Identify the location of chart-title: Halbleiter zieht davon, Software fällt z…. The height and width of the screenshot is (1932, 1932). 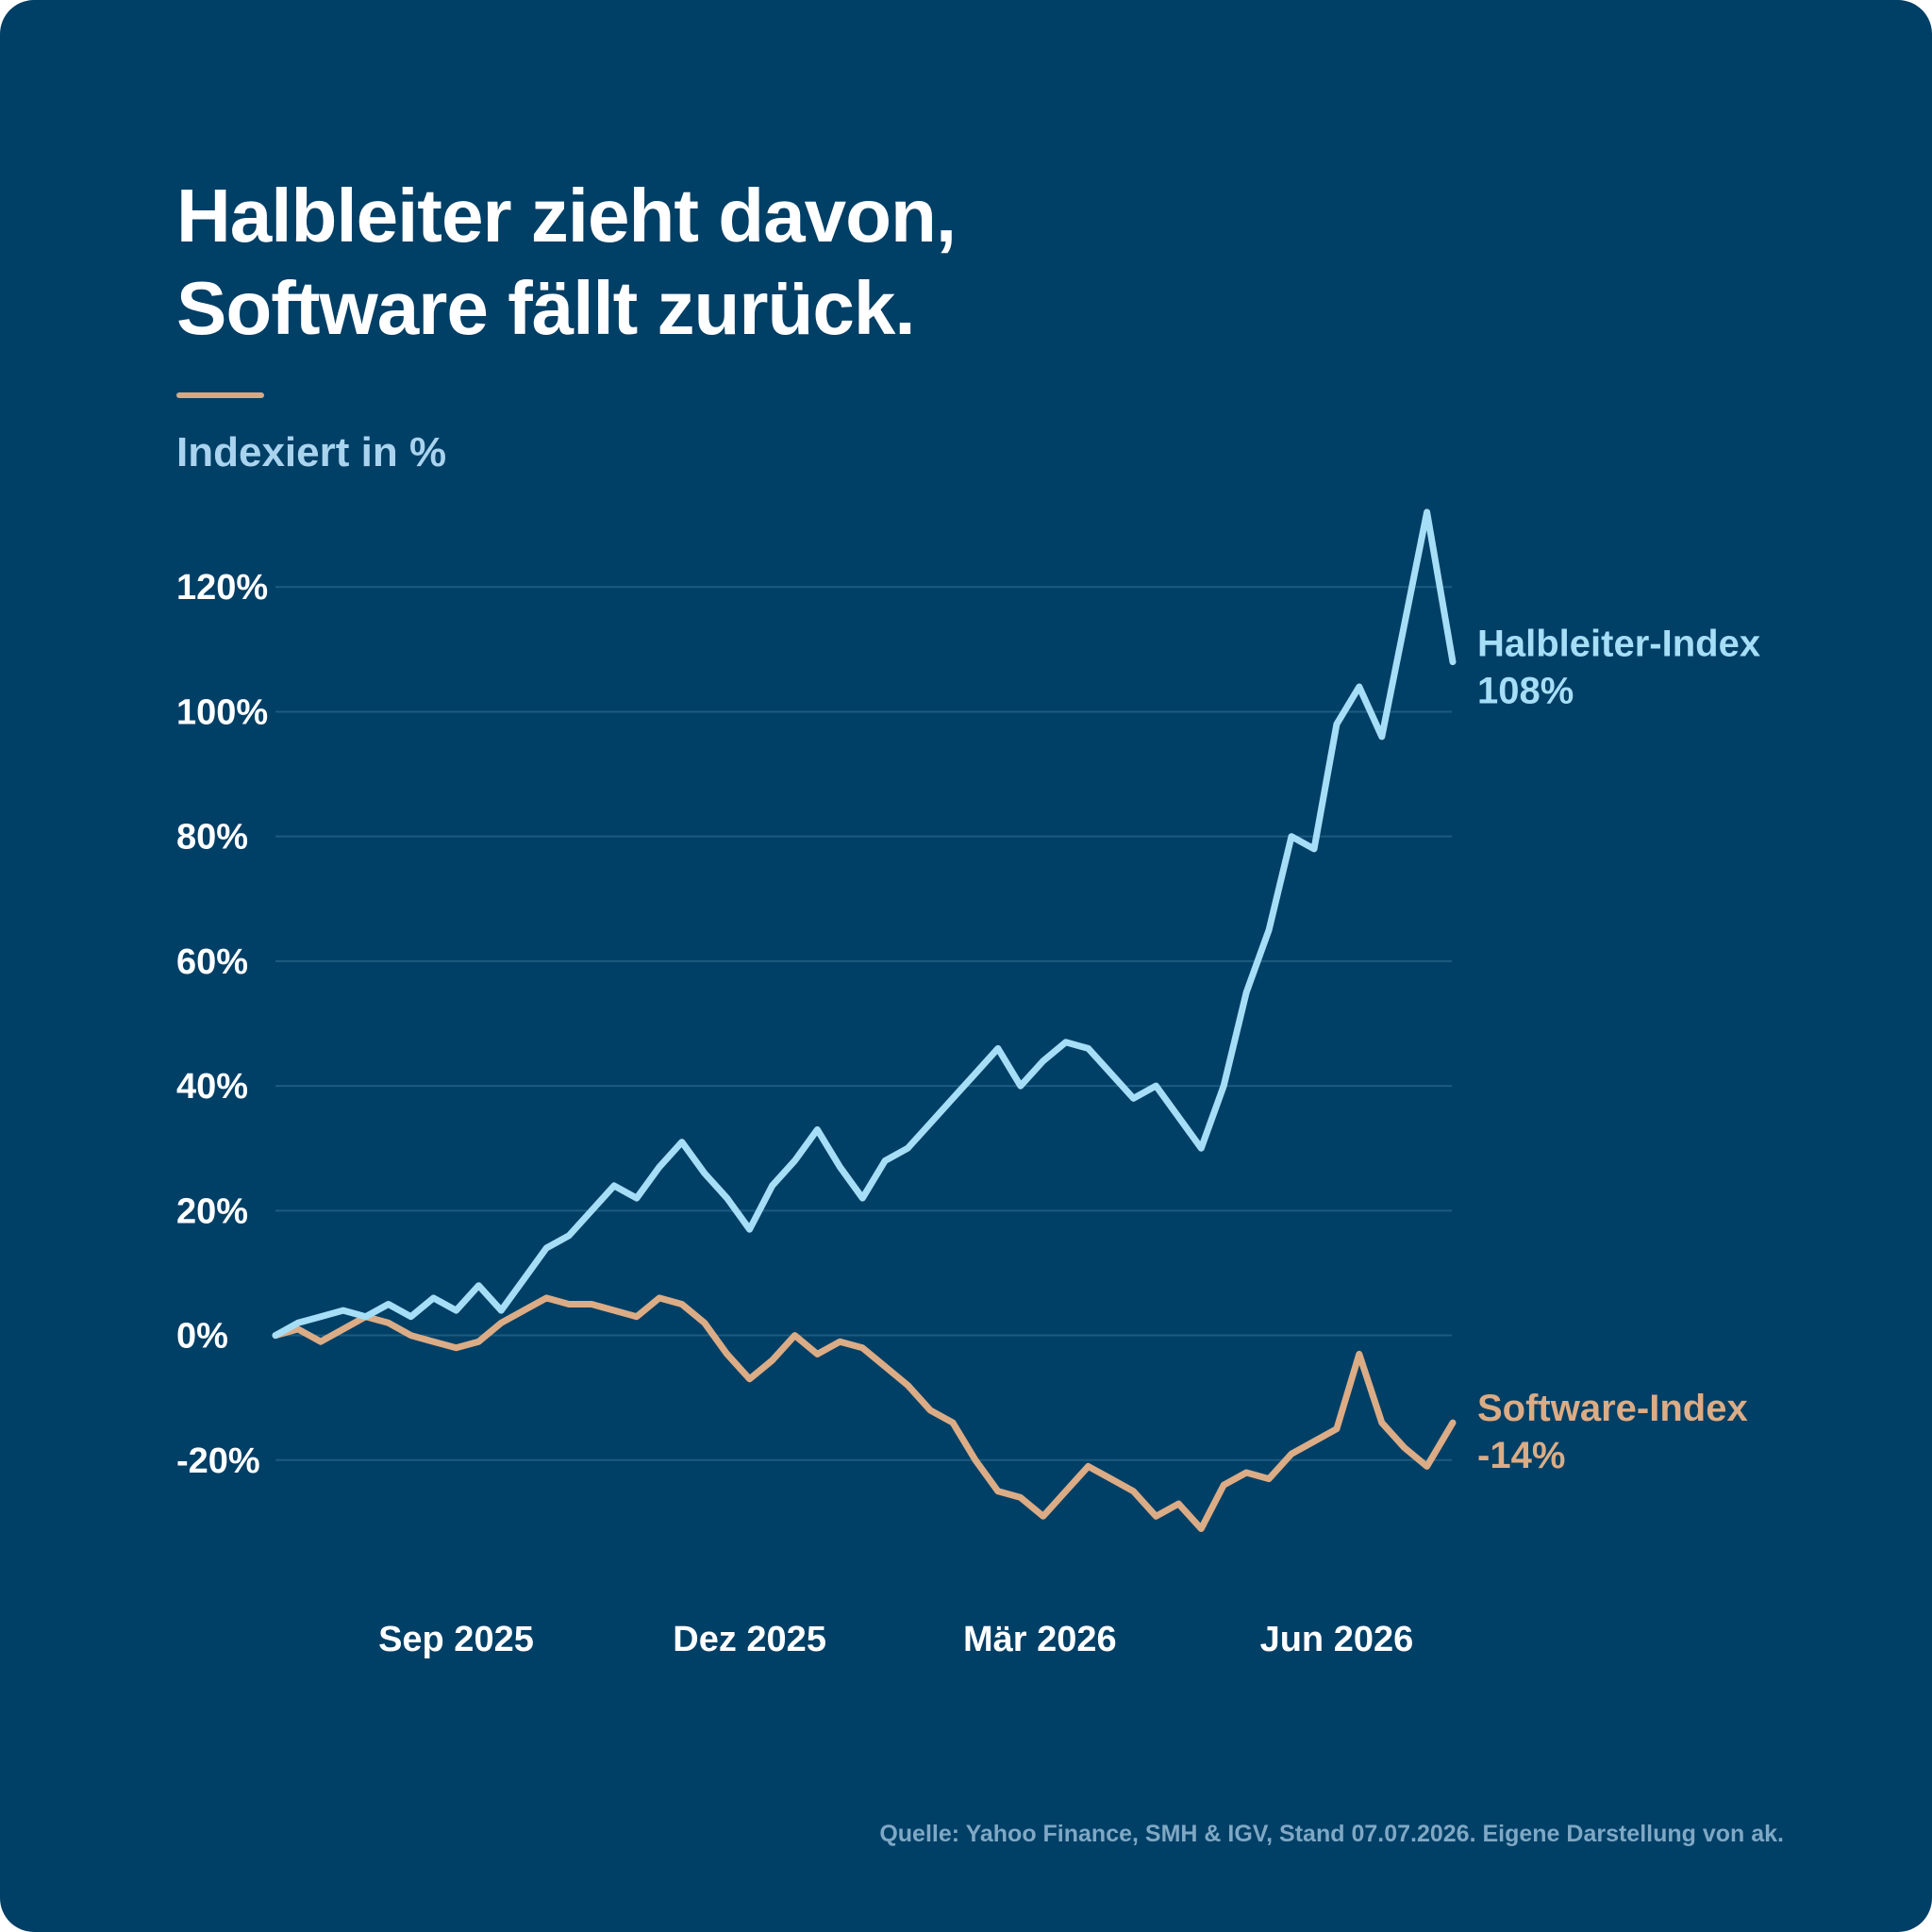
(566, 263).